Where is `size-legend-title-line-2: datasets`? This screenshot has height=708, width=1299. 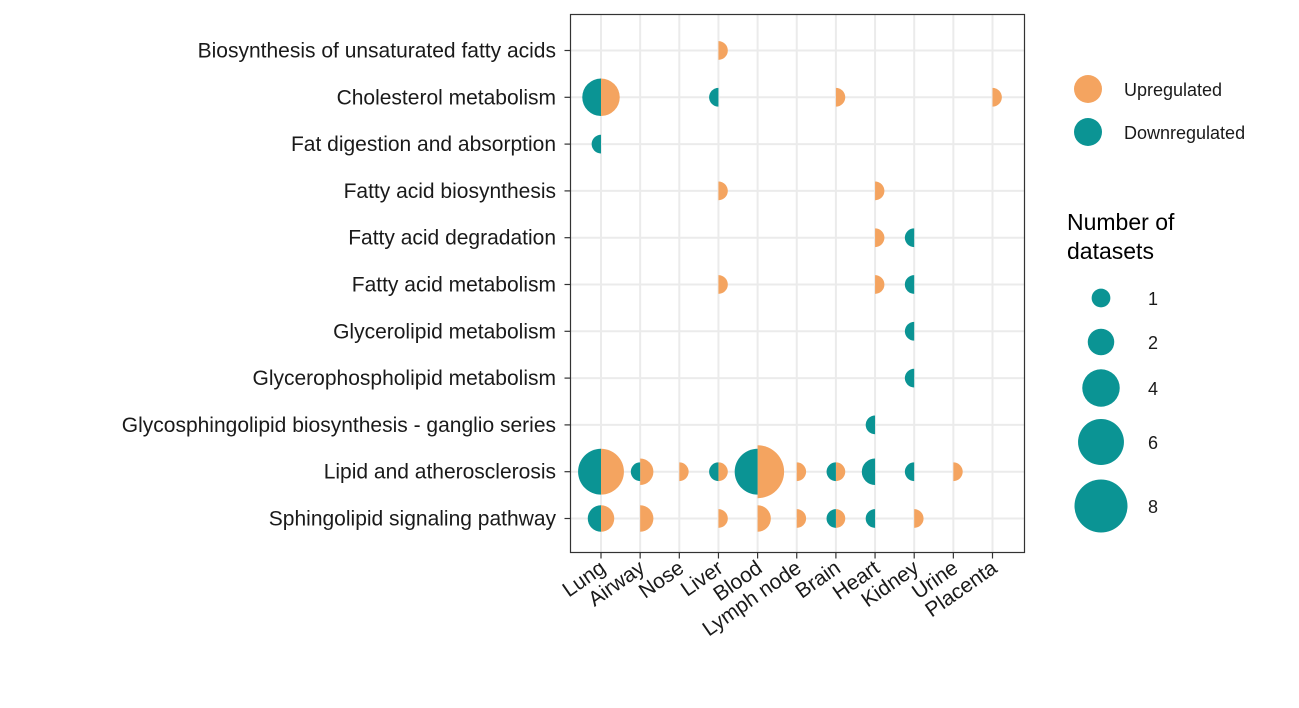 size-legend-title-line-2: datasets is located at coordinates (1110, 251).